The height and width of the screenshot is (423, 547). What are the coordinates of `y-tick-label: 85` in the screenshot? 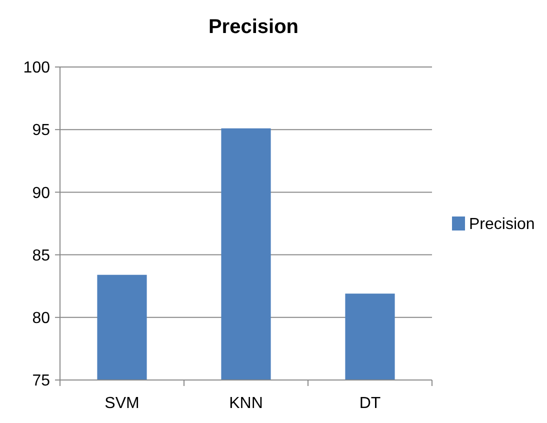 It's located at (41, 255).